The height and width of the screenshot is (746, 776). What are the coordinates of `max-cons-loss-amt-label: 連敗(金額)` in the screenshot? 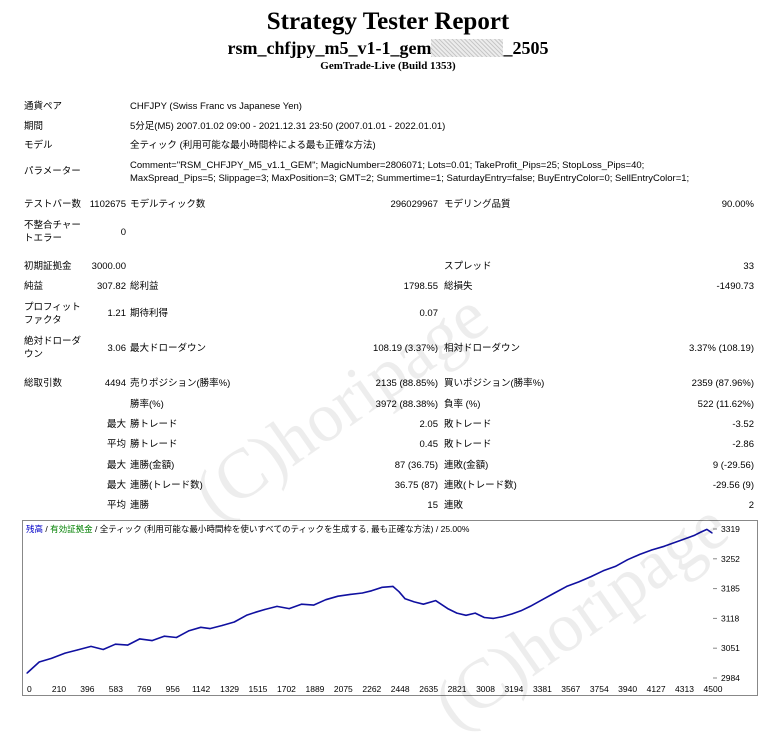 It's located at (466, 465).